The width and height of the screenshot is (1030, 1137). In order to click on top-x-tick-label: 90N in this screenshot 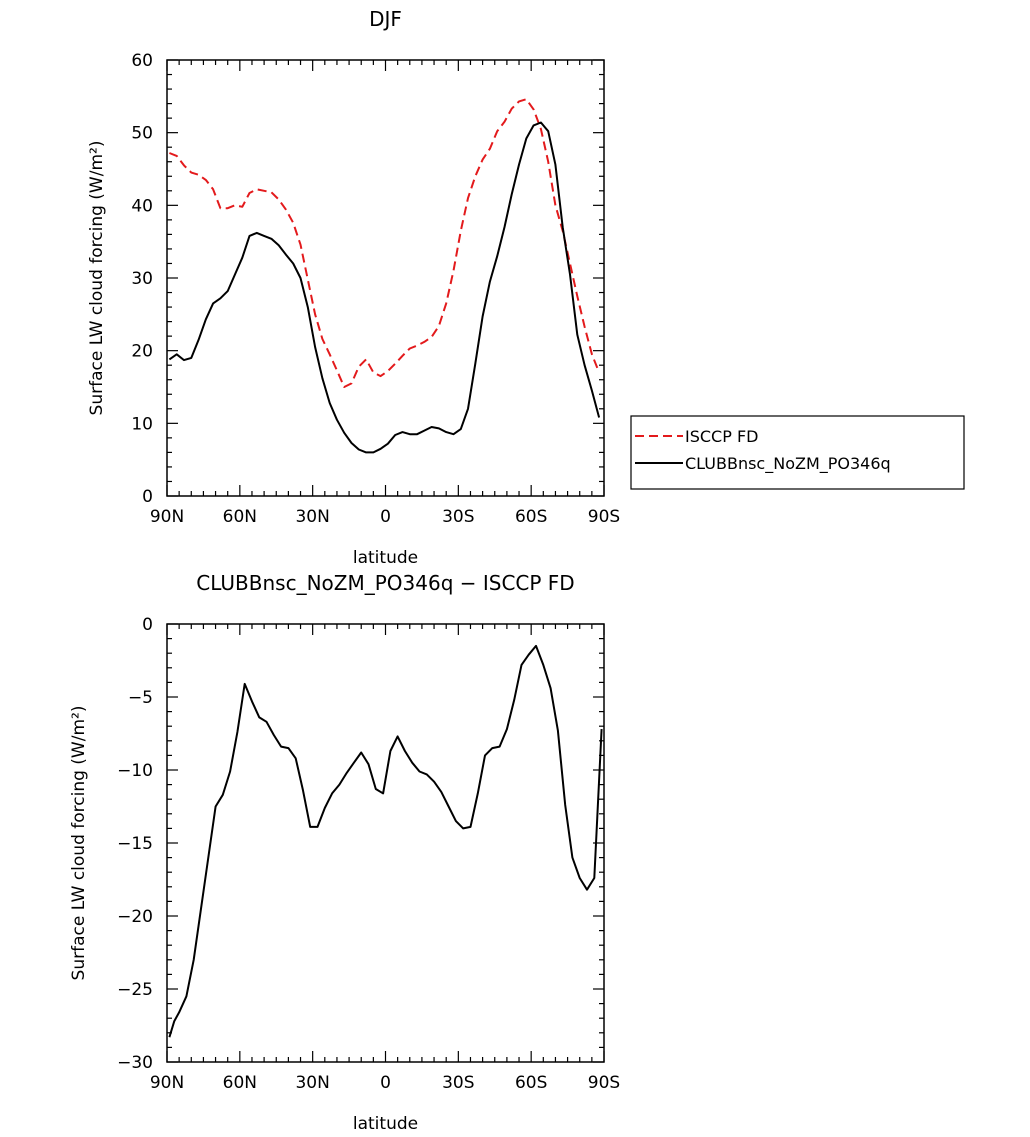, I will do `click(167, 517)`.